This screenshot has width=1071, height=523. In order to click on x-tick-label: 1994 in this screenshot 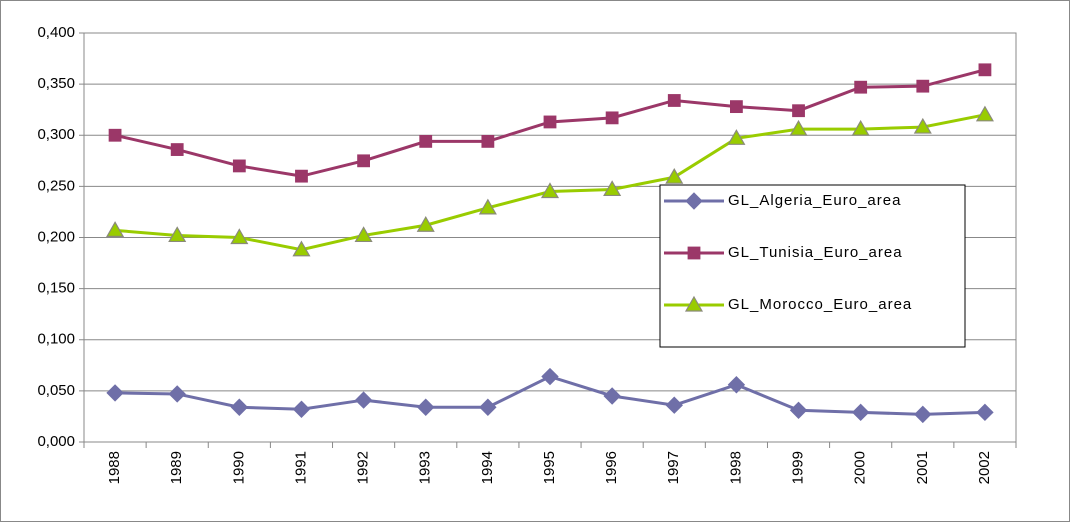, I will do `click(487, 467)`.